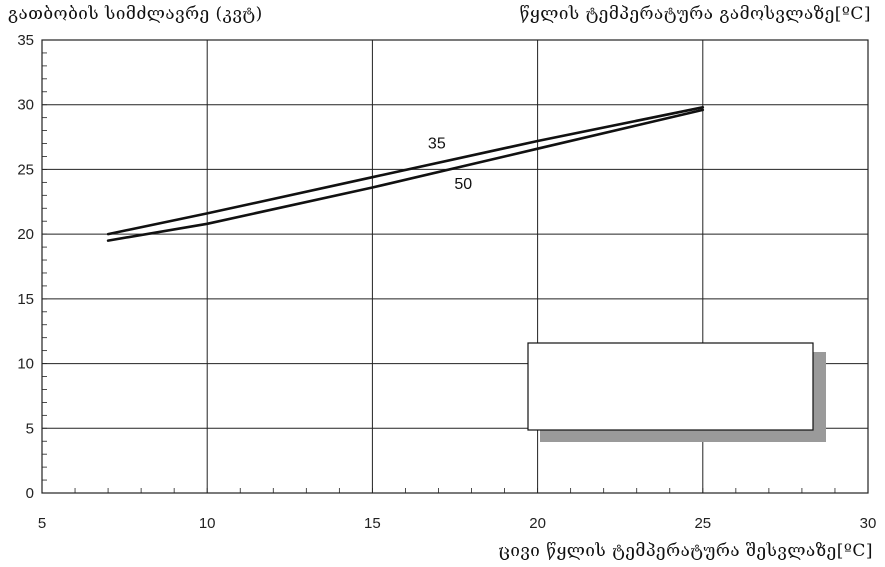  I want to click on y-tick-label: 35, so click(25, 40).